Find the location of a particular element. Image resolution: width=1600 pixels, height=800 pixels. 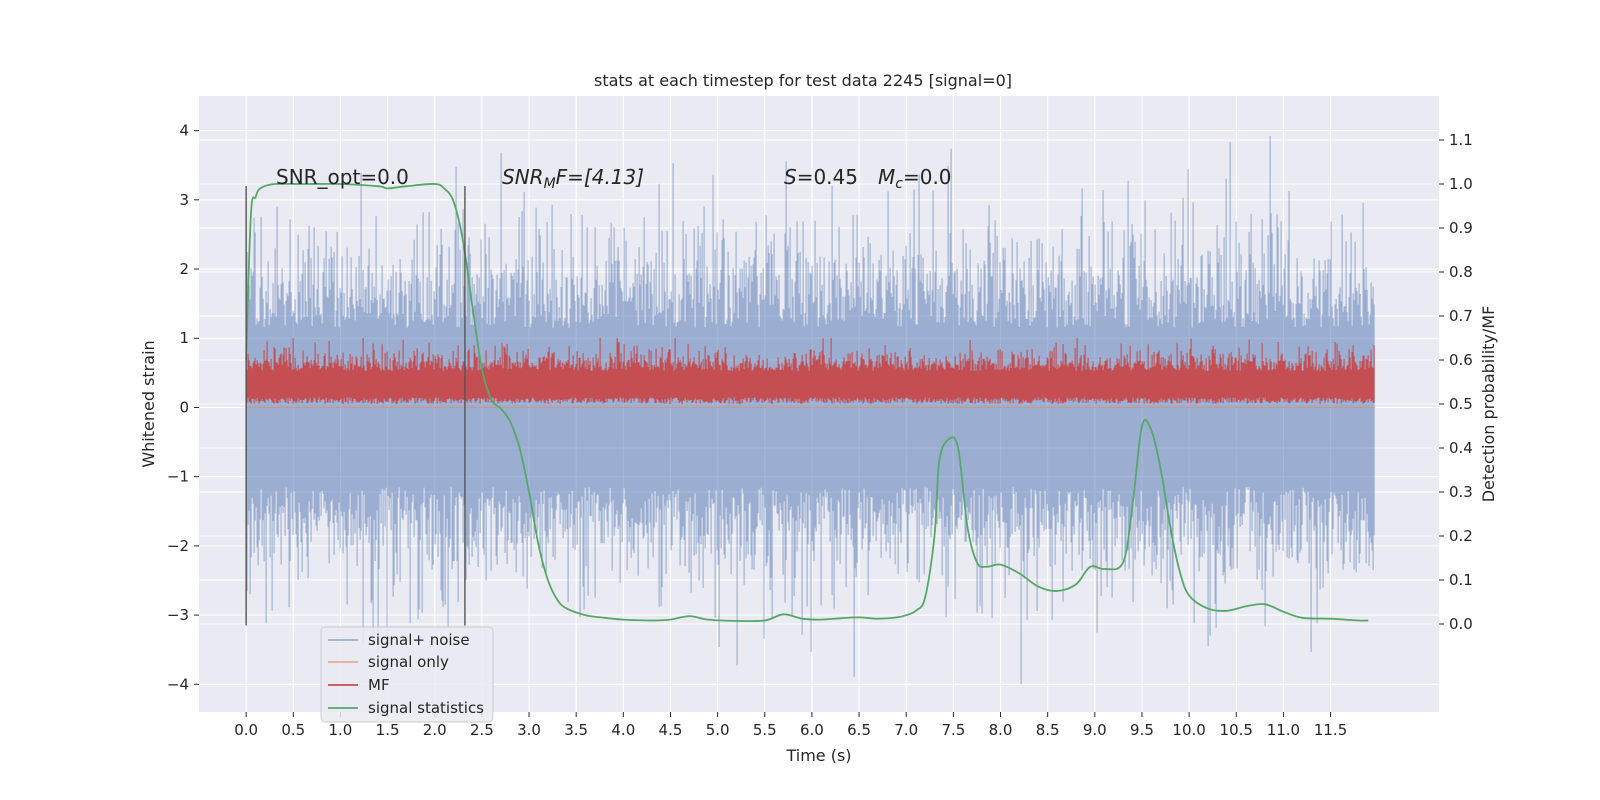

y2-tick-label-0: 1.1 is located at coordinates (1461, 140).